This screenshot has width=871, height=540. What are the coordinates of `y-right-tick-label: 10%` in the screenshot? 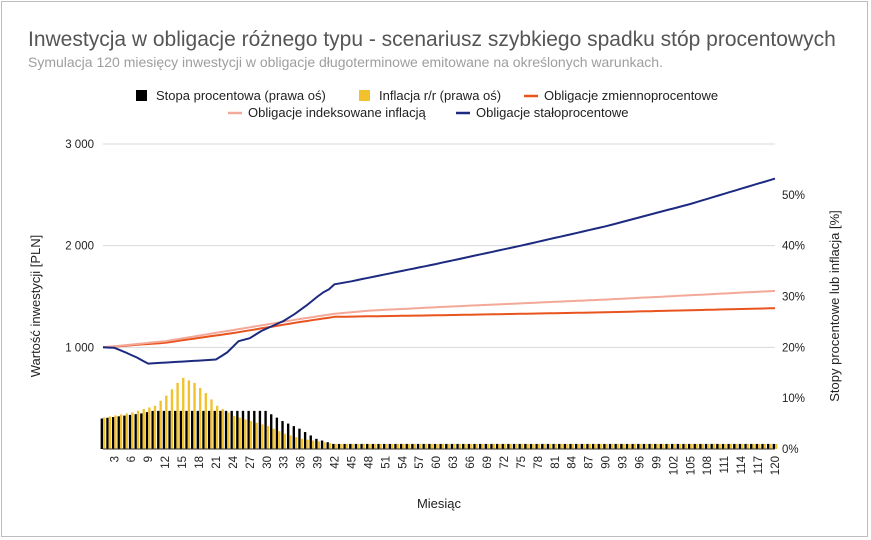 It's located at (793, 399).